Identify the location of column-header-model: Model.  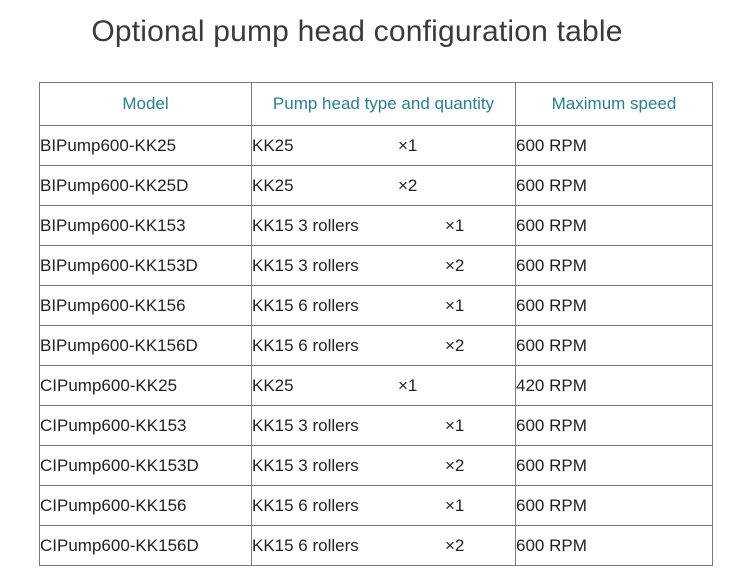
(145, 104).